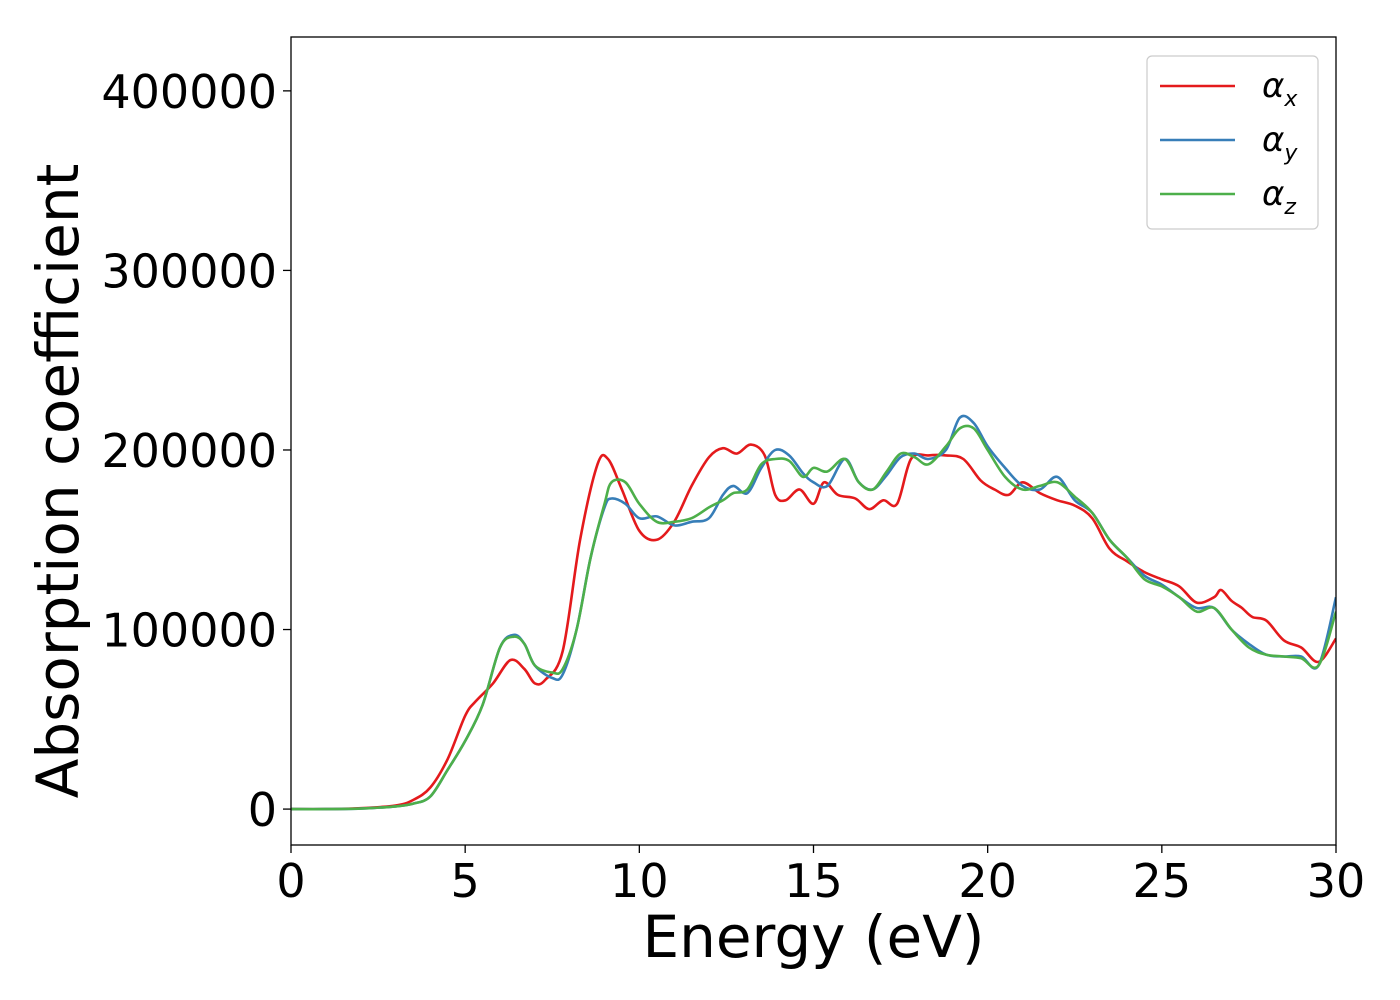 This screenshot has height=1000, width=1400. What do you see at coordinates (1336, 881) in the screenshot?
I see `x-tick-label: 30` at bounding box center [1336, 881].